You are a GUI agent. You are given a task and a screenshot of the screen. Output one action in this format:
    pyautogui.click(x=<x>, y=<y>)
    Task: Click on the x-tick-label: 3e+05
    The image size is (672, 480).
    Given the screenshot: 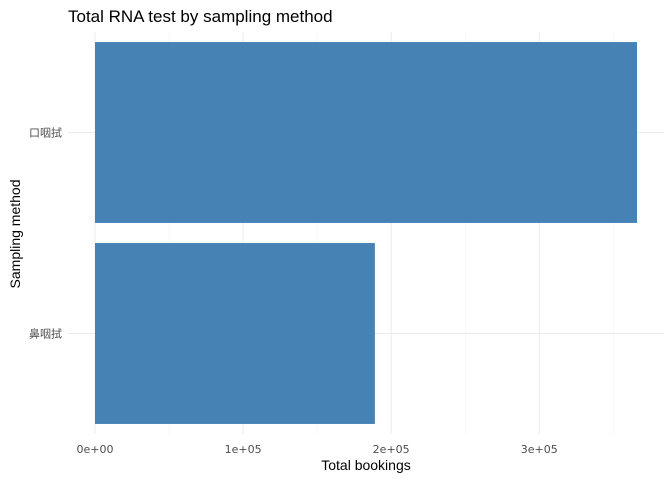 What is the action you would take?
    pyautogui.click(x=539, y=449)
    